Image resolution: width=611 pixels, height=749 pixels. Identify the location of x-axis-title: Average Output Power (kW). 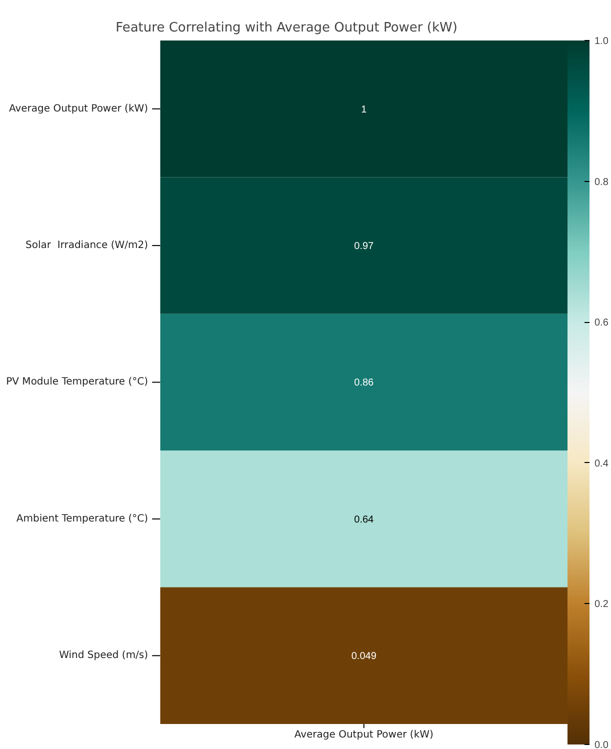
(364, 734).